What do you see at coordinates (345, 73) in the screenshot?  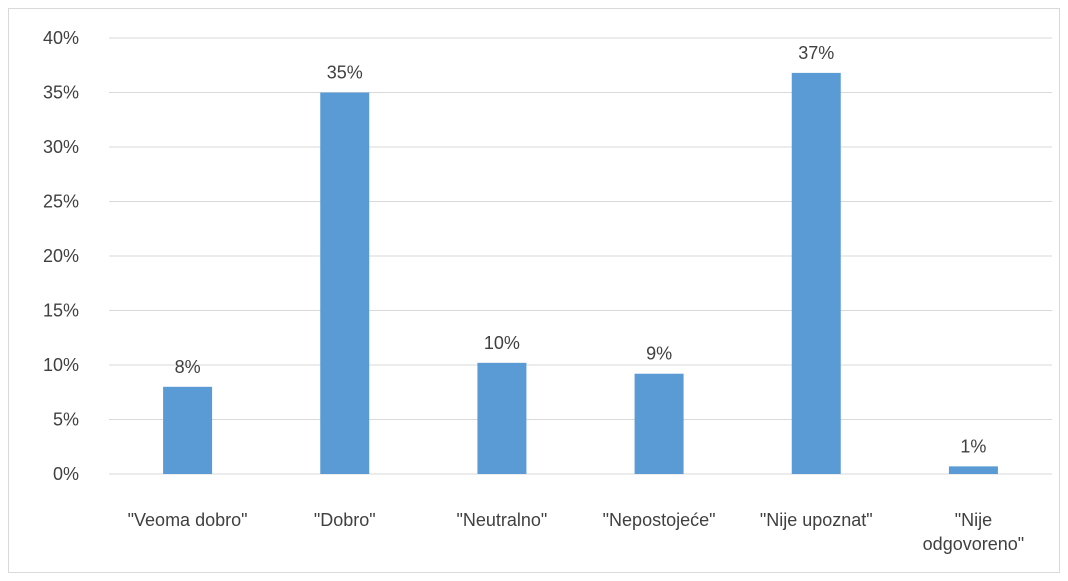 I see `data-label: 35%` at bounding box center [345, 73].